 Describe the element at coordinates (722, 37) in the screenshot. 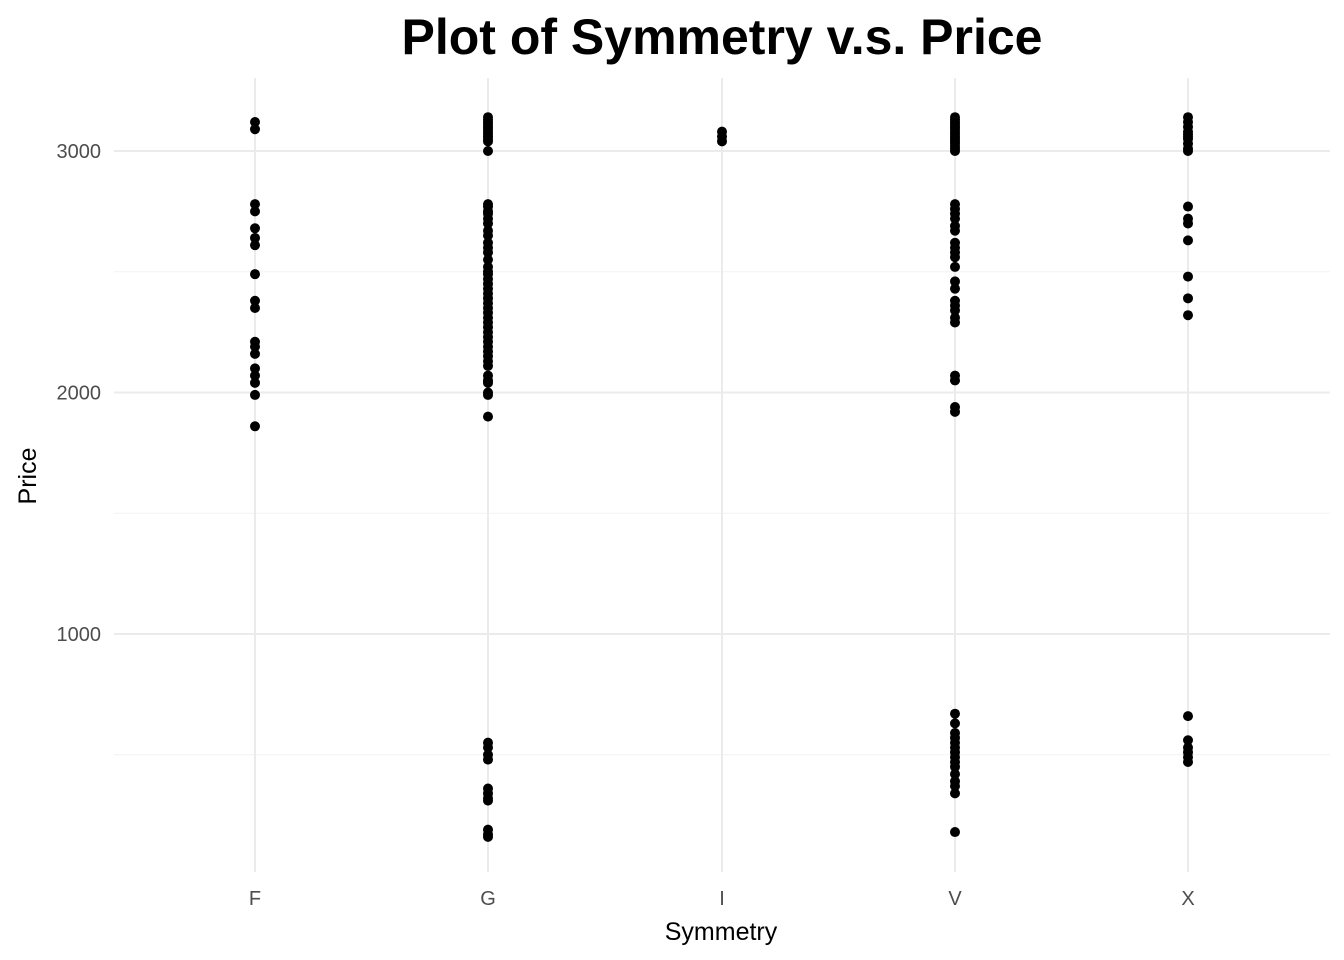

I see `chart-title: Plot of Symmetry v.s. Price` at that location.